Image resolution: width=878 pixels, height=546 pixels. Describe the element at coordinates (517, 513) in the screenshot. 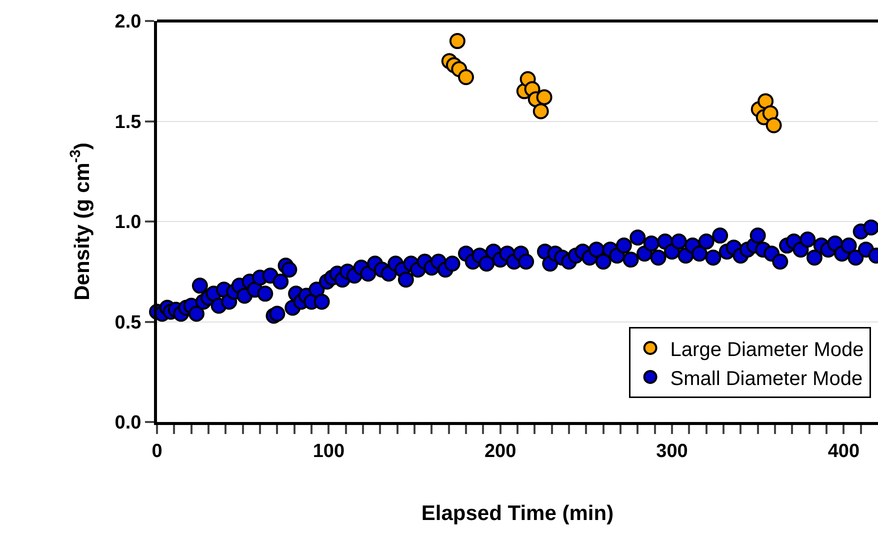

I see `x-axis-title: Elapsed Time (min)` at that location.